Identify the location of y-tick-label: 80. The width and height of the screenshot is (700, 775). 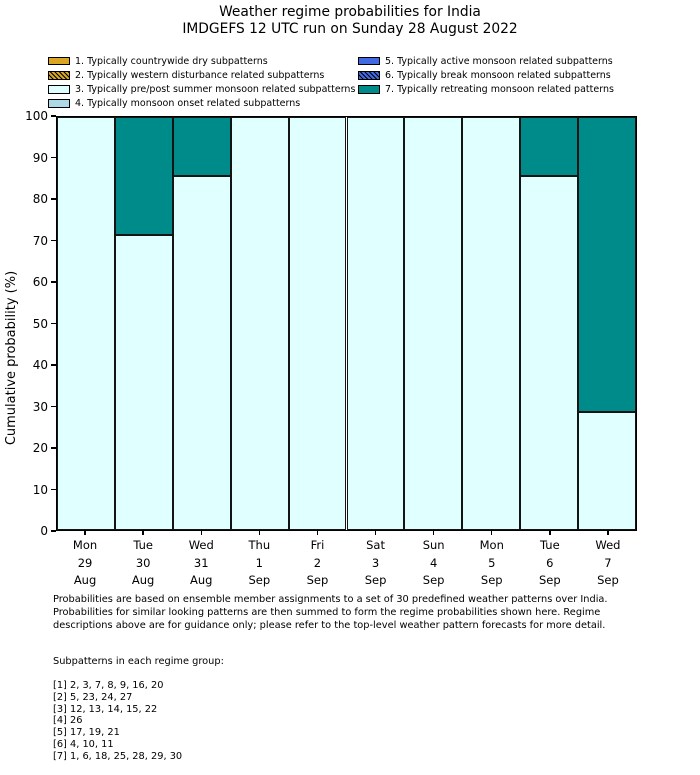
(40, 199).